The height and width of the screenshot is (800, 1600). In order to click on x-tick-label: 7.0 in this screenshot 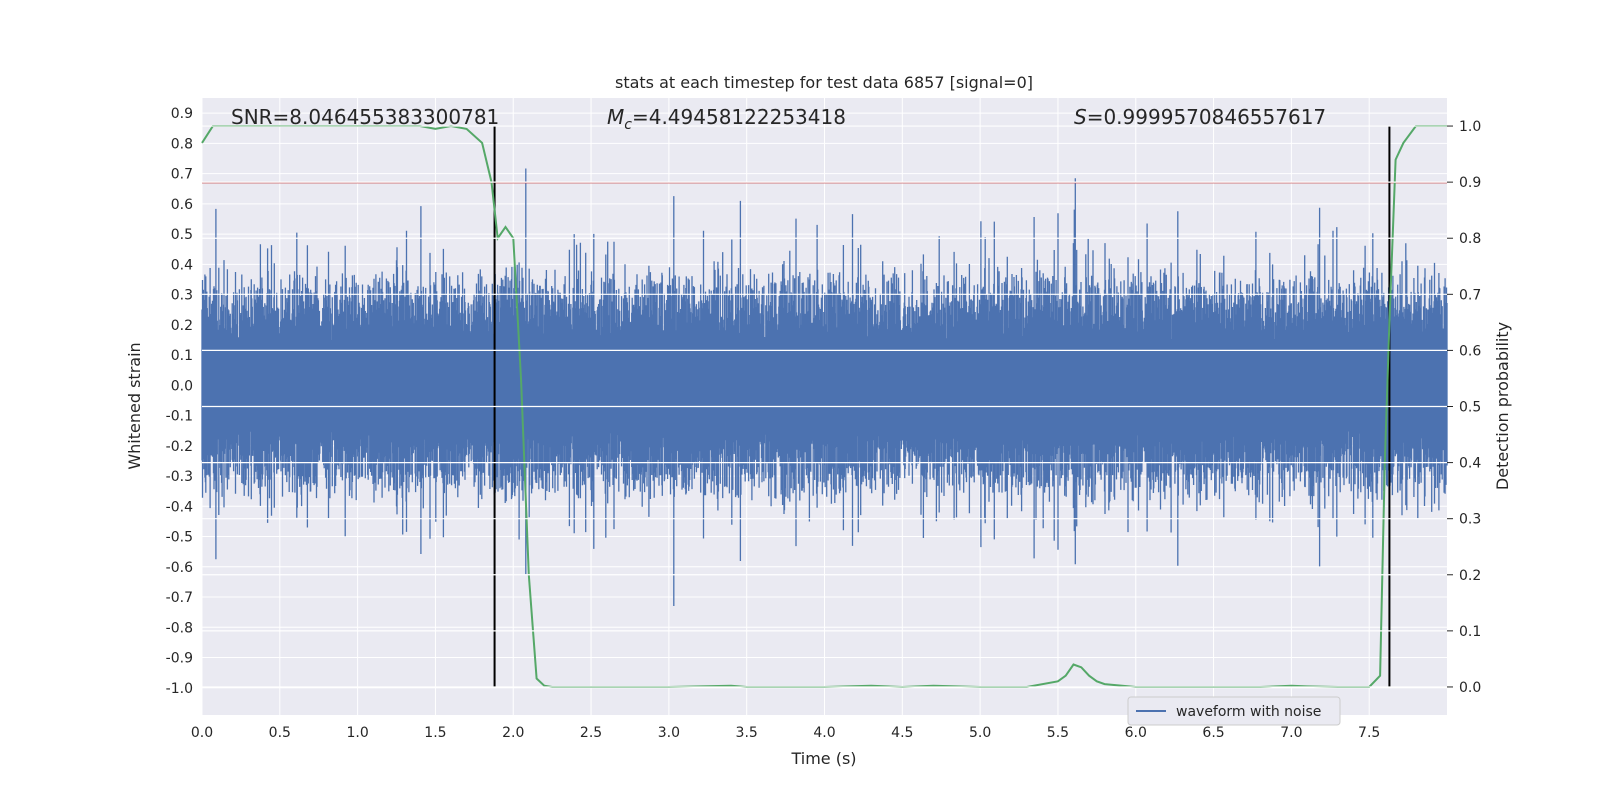, I will do `click(1291, 733)`.